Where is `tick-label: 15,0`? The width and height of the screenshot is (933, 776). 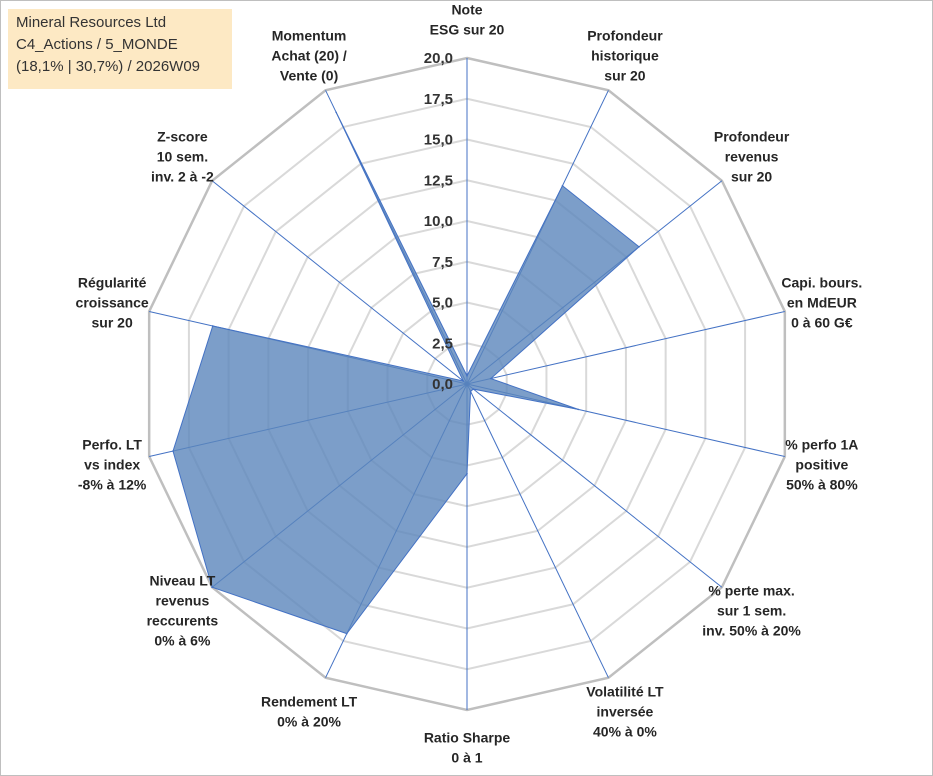
tick-label: 15,0 is located at coordinates (438, 140).